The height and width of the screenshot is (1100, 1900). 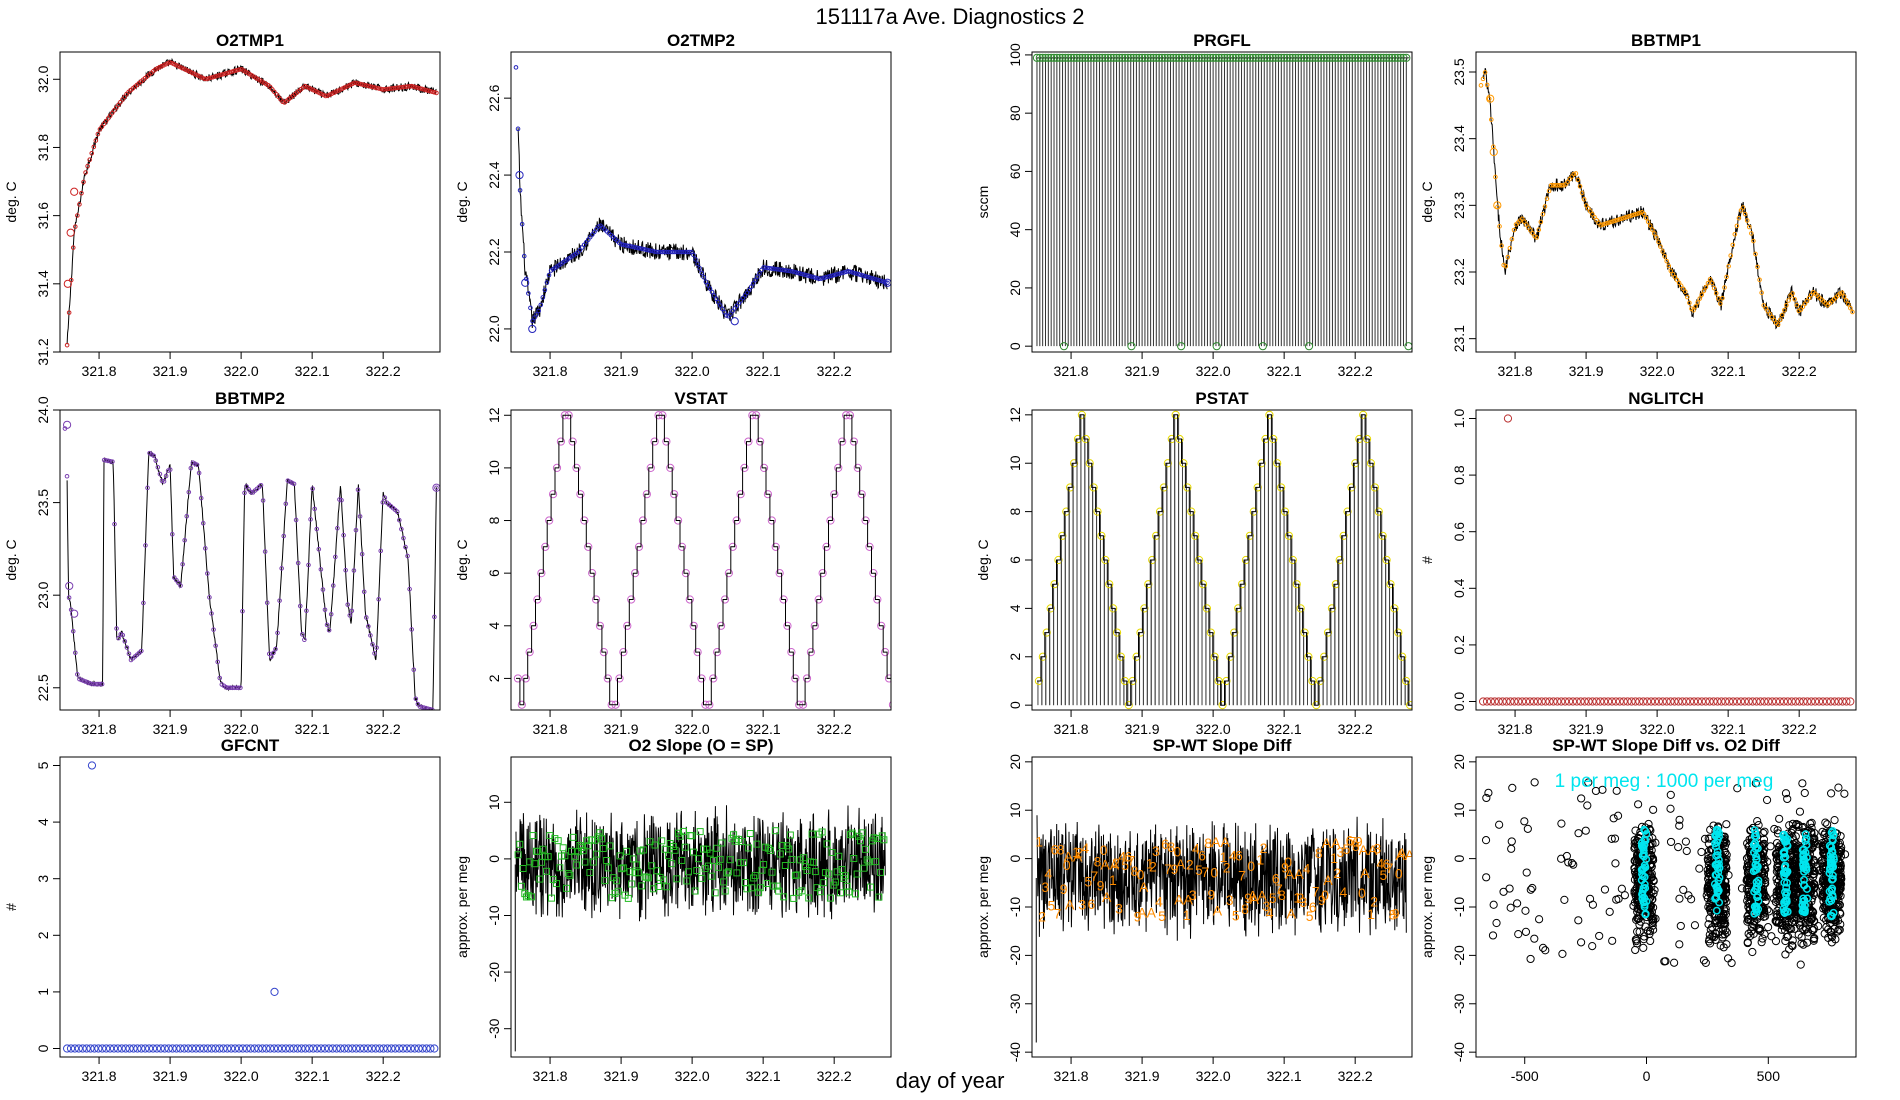 I want to click on plot-frame, so click(x=250, y=907).